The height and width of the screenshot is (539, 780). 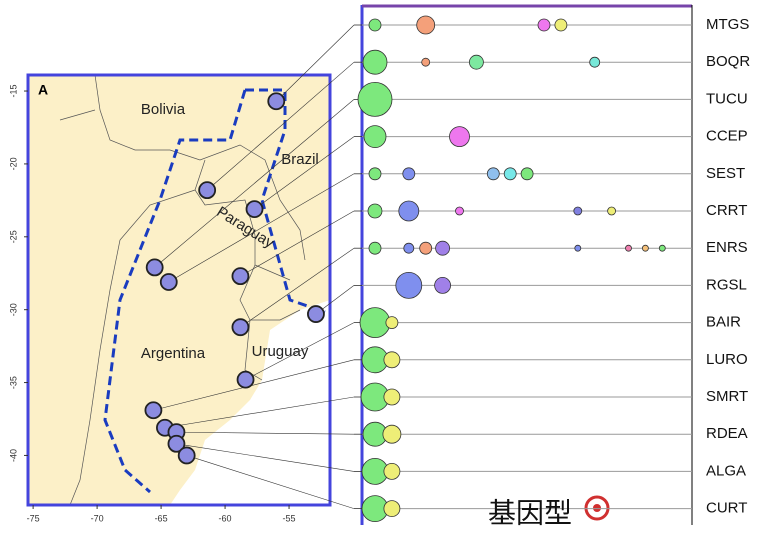 I want to click on row-label: TUCU, so click(x=727, y=98).